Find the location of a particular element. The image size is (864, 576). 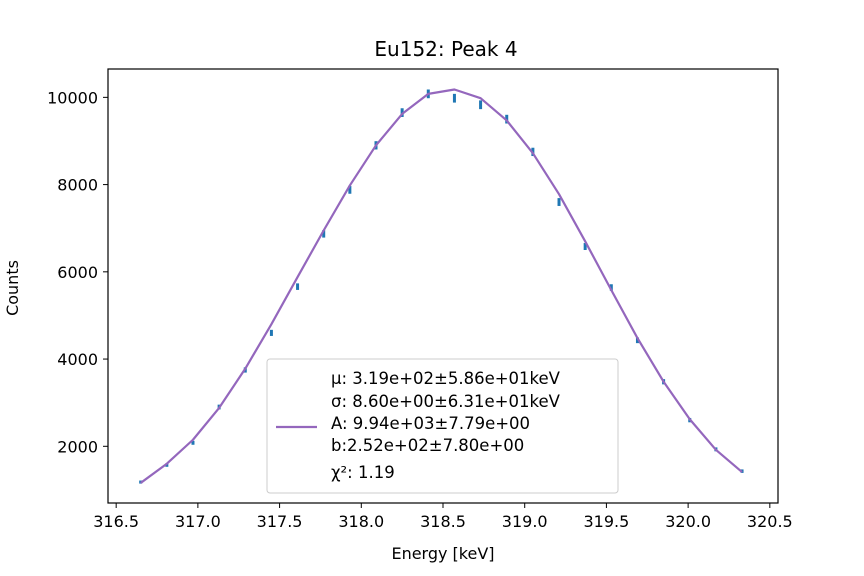

y-axis-label: Counts is located at coordinates (12, 288).